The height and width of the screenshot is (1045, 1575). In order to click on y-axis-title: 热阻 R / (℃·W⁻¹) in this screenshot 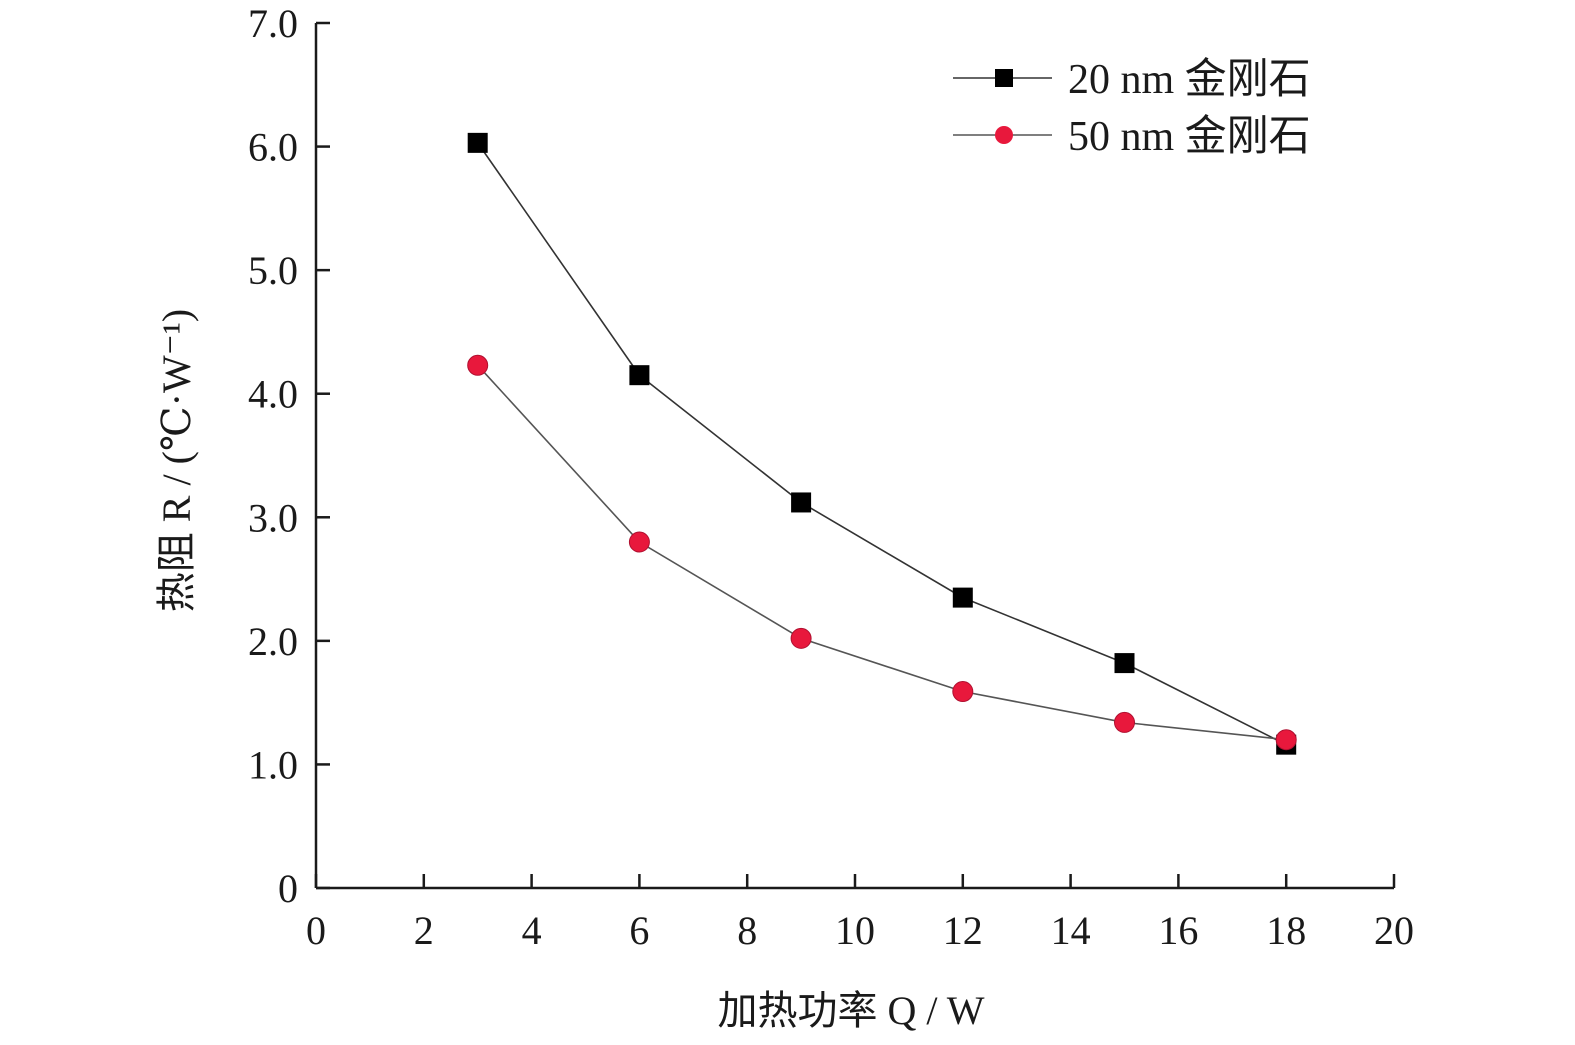, I will do `click(176, 460)`.